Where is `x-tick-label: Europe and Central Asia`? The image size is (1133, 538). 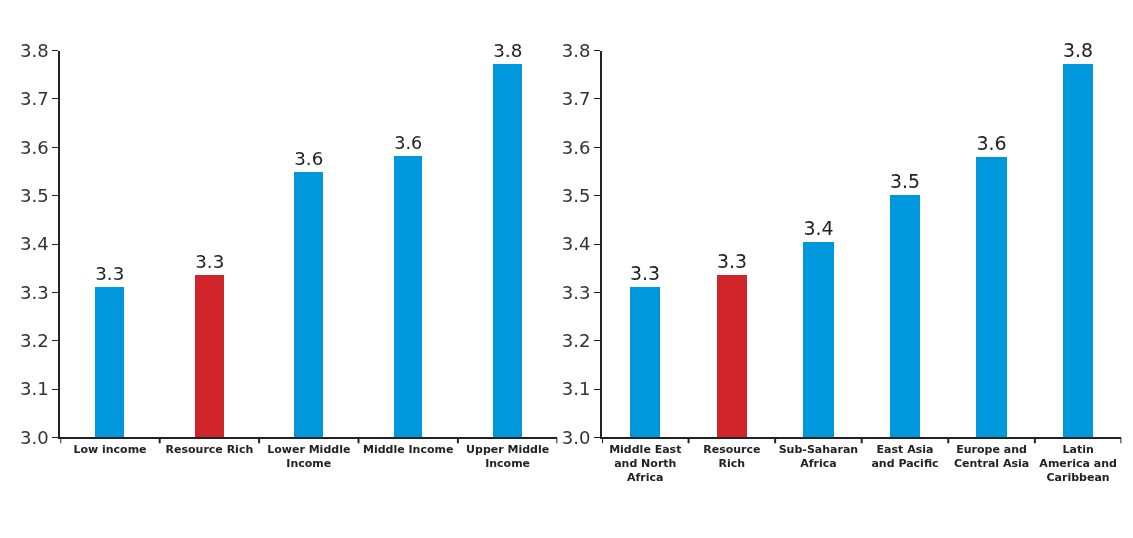
x-tick-label: Europe and Central Asia is located at coordinates (991, 456).